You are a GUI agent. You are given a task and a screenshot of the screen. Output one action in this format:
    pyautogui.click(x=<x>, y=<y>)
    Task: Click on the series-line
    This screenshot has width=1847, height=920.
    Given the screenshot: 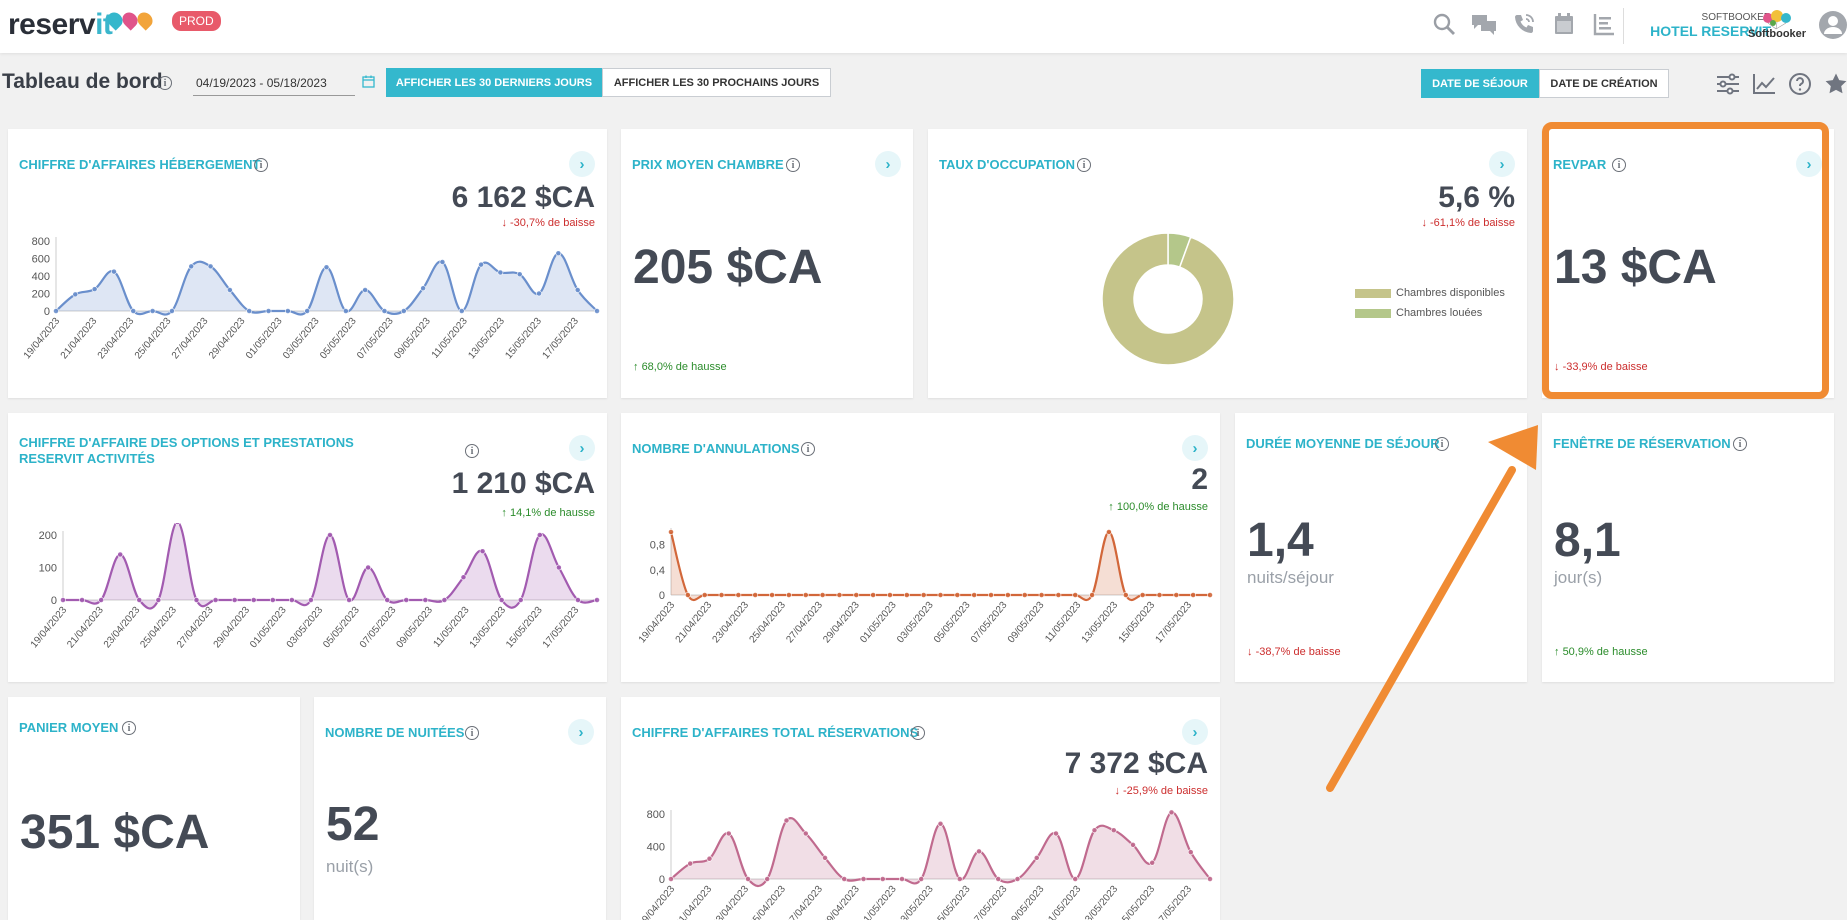 What is the action you would take?
    pyautogui.click(x=939, y=566)
    